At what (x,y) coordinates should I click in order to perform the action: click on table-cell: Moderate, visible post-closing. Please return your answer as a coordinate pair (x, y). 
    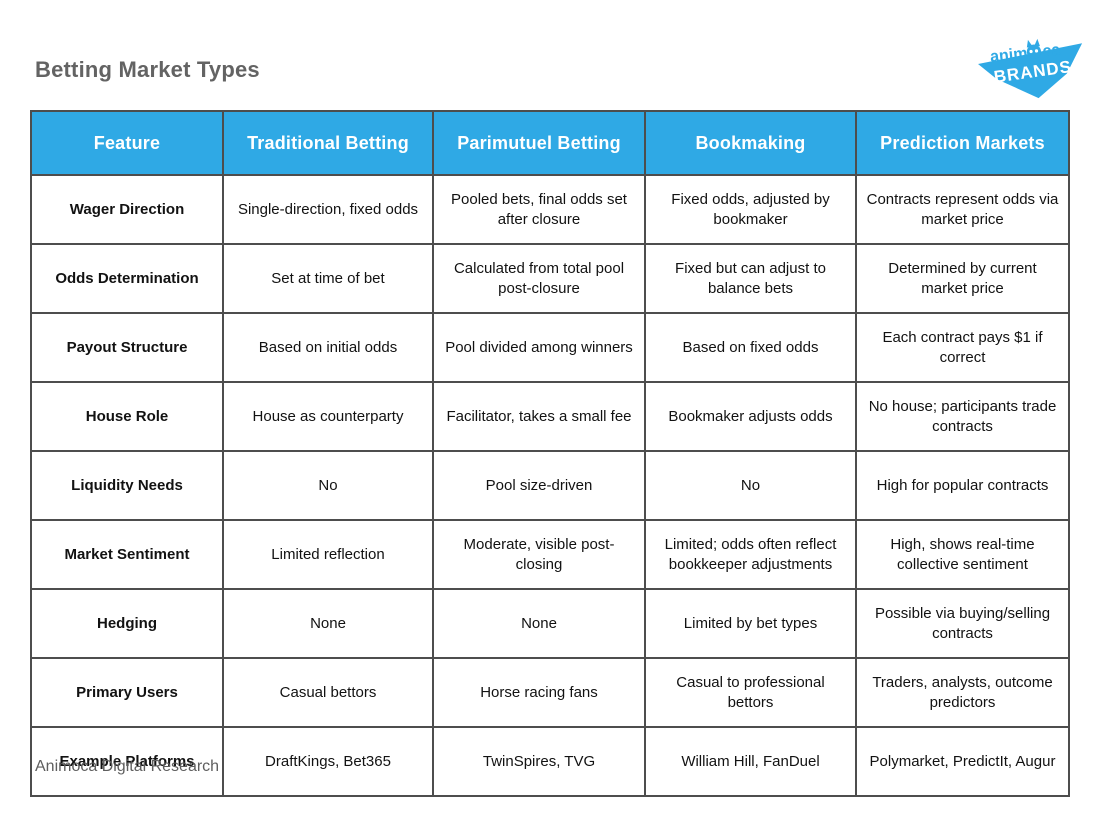
    Looking at the image, I should click on (539, 554).